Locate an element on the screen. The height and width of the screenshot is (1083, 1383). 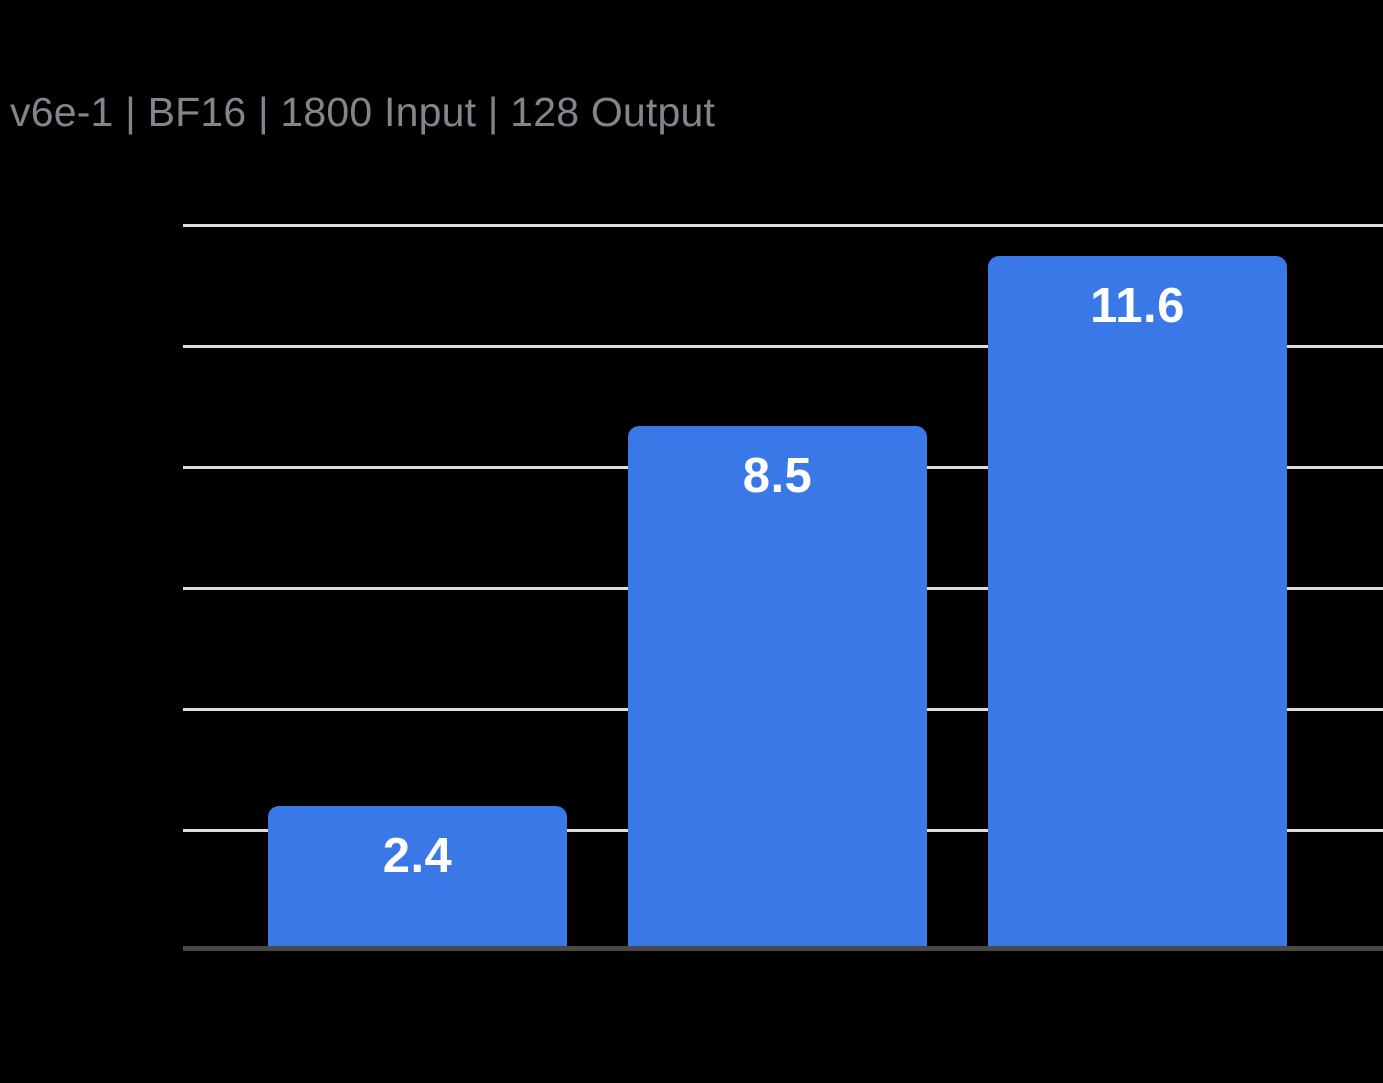
bar-2: 8.5 is located at coordinates (777, 688).